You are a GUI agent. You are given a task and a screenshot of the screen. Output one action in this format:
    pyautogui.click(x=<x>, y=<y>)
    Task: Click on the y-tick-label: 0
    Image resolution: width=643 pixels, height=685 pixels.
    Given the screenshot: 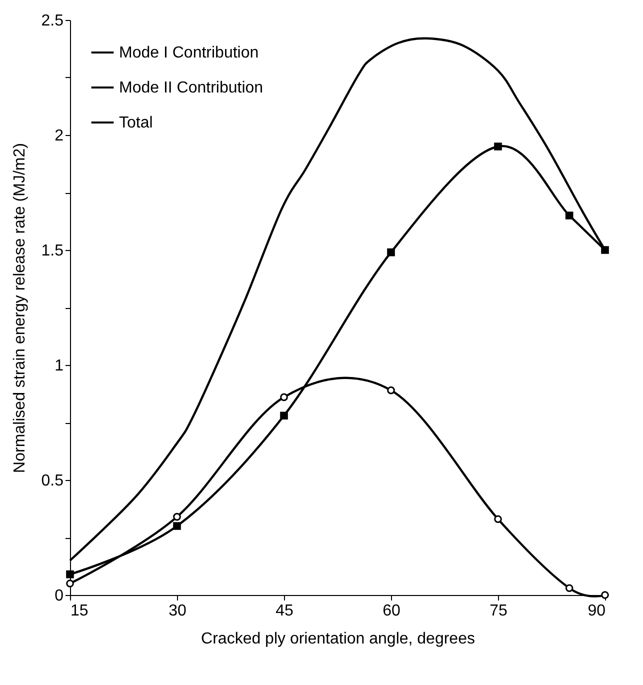 What is the action you would take?
    pyautogui.click(x=59, y=596)
    